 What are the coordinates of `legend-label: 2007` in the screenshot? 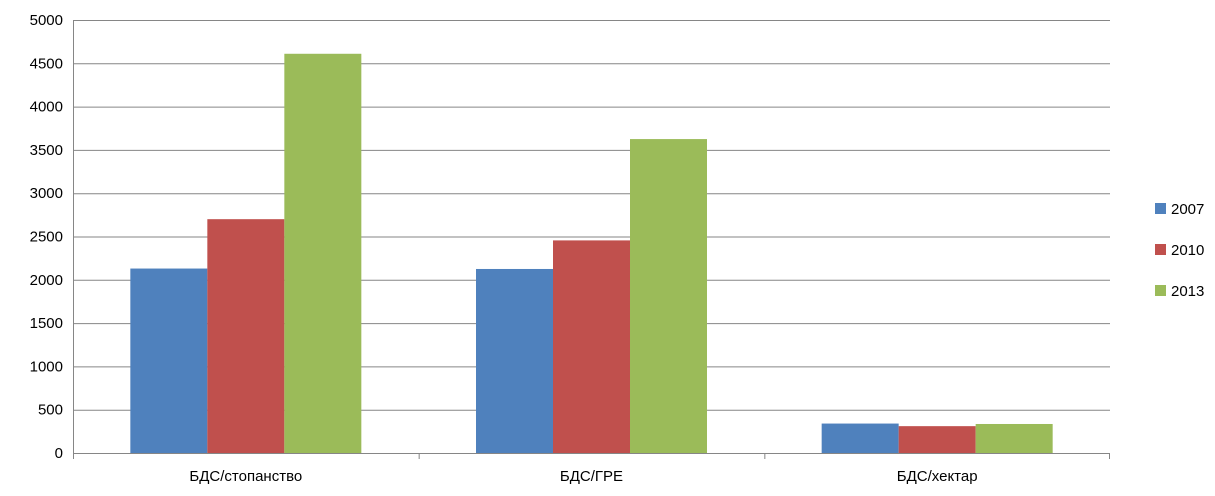 It's located at (1187, 209).